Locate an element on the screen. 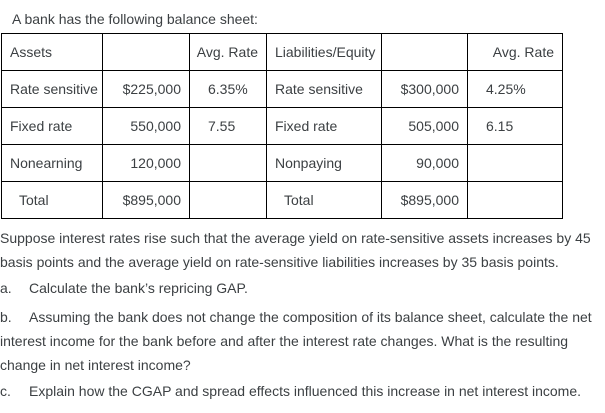  liab-nonpaying-amount: 90,000 is located at coordinates (424, 163).